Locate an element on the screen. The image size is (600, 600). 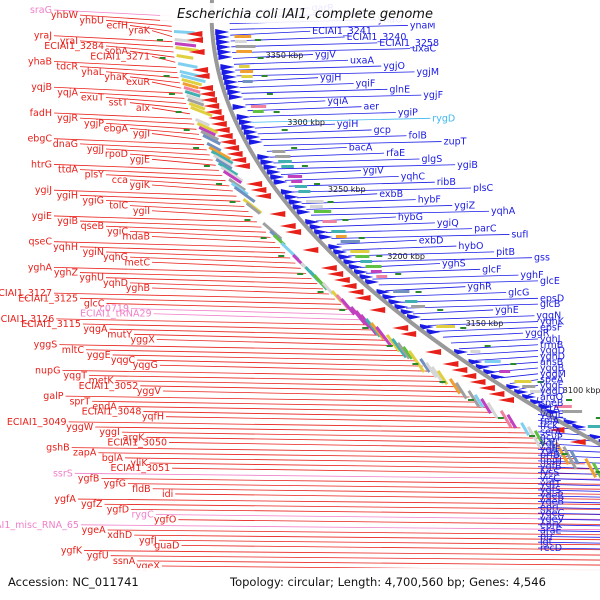
gene-label: ECIAI1_3240 is located at coordinates (377, 37).